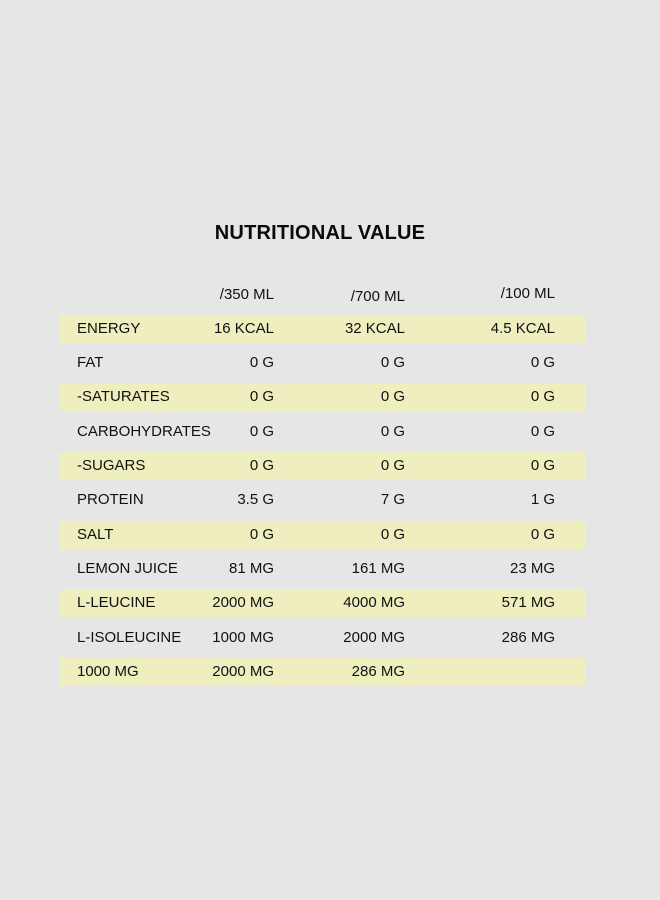  What do you see at coordinates (322, 466) in the screenshot?
I see `table-row: -SUGARS 0 G 0 G 0 G` at bounding box center [322, 466].